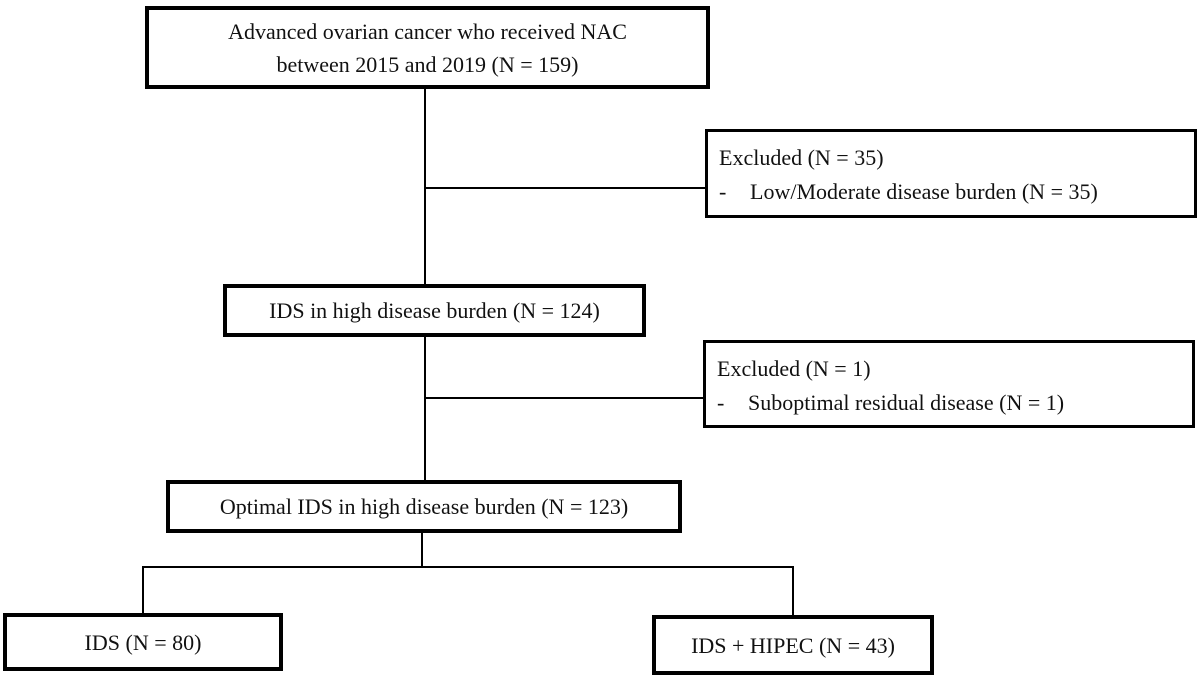 The image size is (1200, 682). I want to click on node-ids-only-label: IDS (N = 80), so click(143, 642).